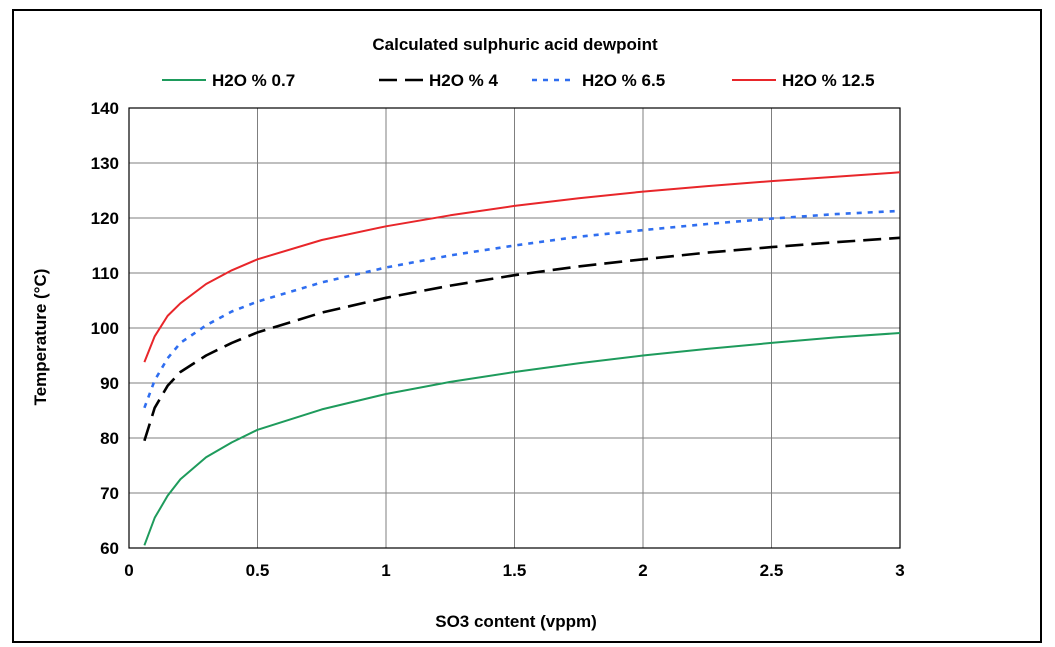 The width and height of the screenshot is (1055, 647). I want to click on y-tick-label: 140, so click(105, 108).